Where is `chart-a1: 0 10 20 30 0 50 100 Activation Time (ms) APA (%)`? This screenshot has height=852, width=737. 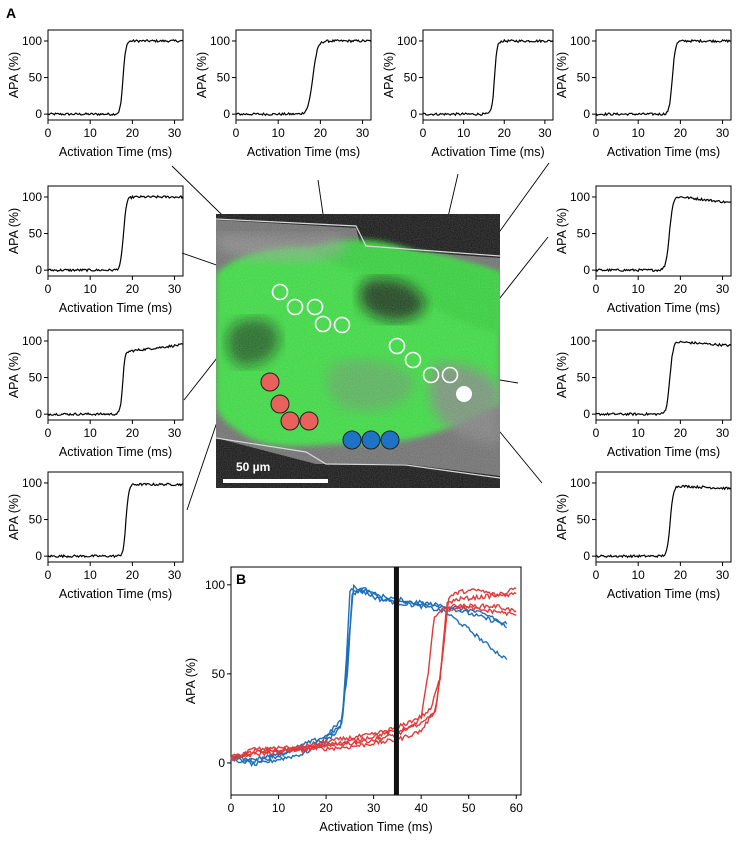 chart-a1: 0 10 20 30 0 50 100 Activation Time (ms) APA (%) is located at coordinates (95, 94).